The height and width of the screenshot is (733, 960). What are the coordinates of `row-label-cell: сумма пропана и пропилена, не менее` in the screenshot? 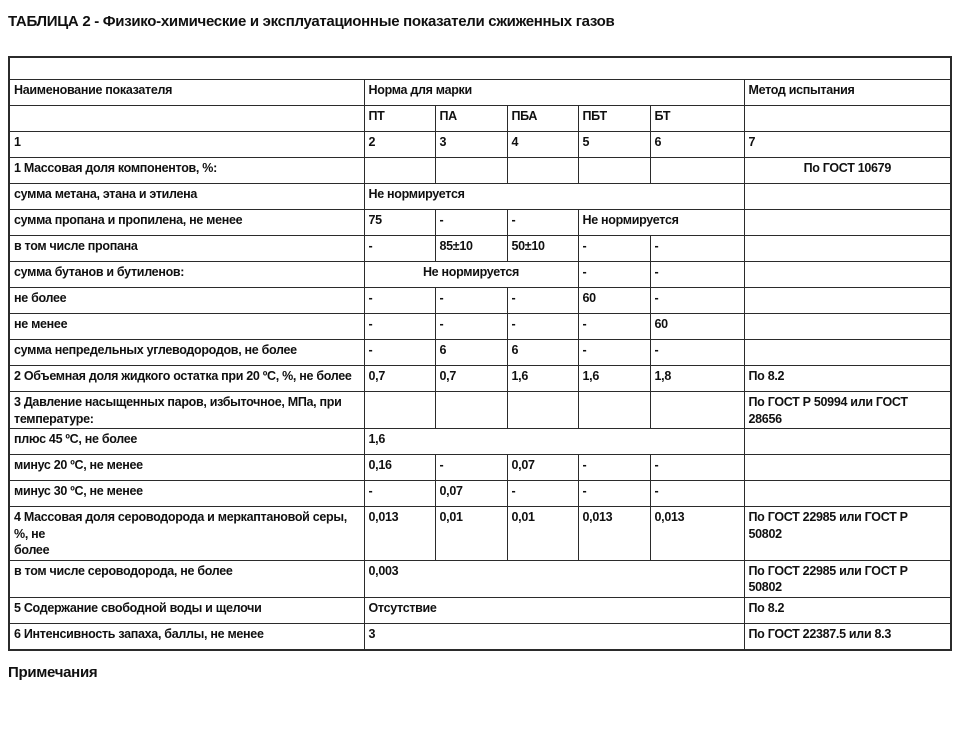 It's located at (186, 222).